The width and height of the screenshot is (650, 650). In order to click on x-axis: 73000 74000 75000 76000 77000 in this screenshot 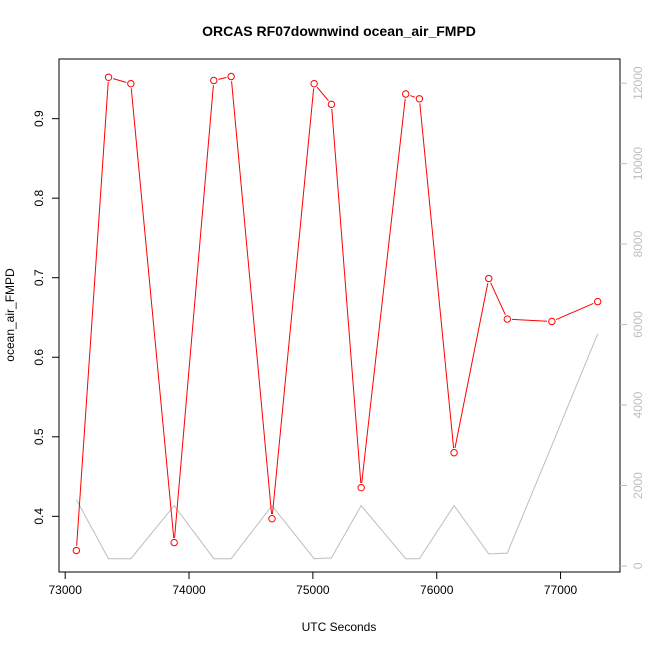, I will do `click(313, 584)`.